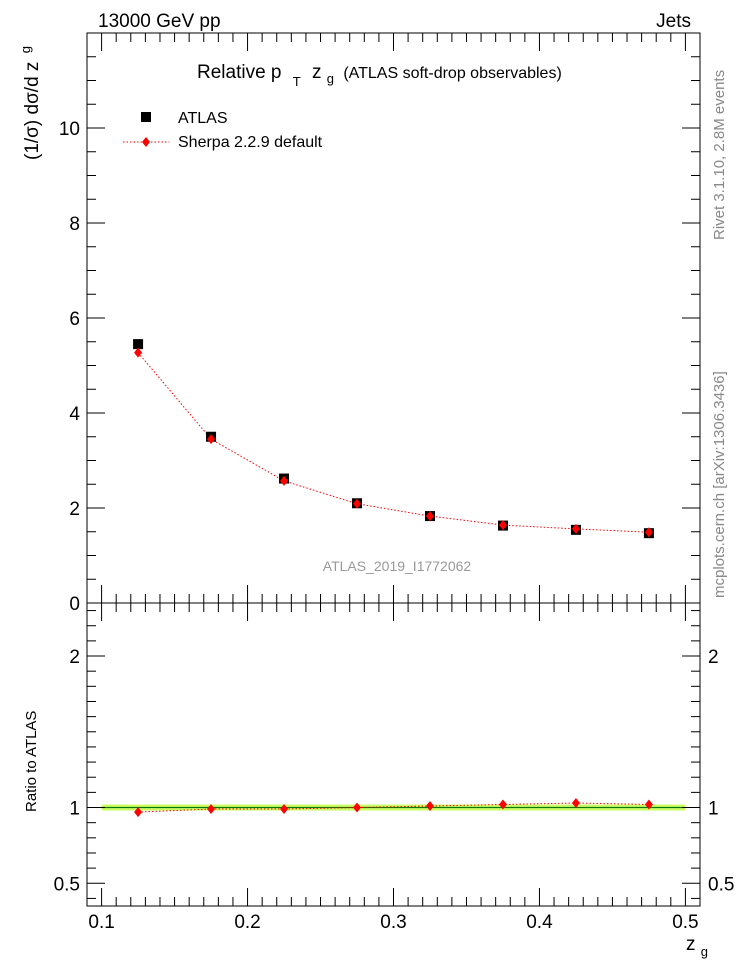 Image resolution: width=746 pixels, height=972 pixels. I want to click on legend-sherpa-label: Sherpa 2.2.9 default, so click(250, 142).